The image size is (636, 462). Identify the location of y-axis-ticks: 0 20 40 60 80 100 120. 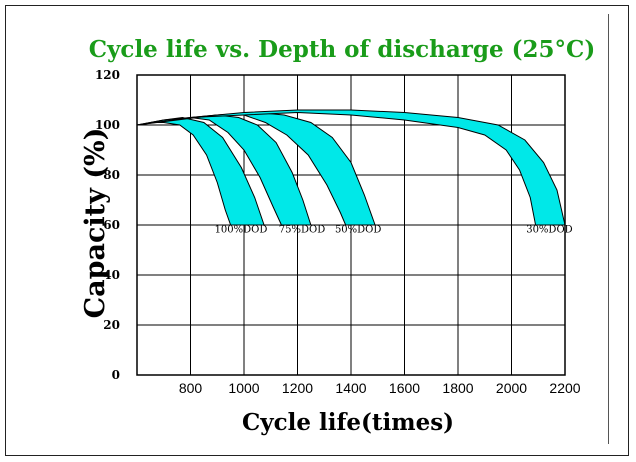
(107, 225).